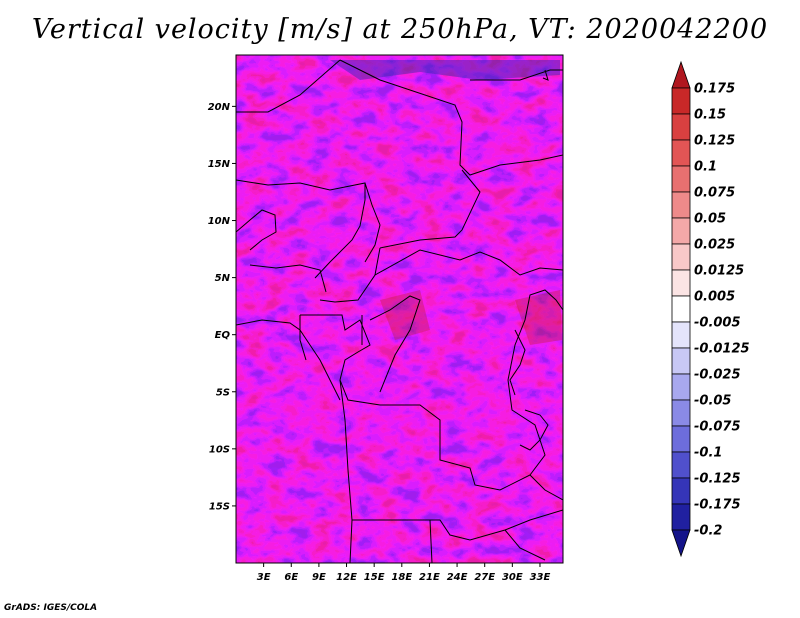  Describe the element at coordinates (708, 531) in the screenshot. I see `colorbar-label: -0.2` at that location.